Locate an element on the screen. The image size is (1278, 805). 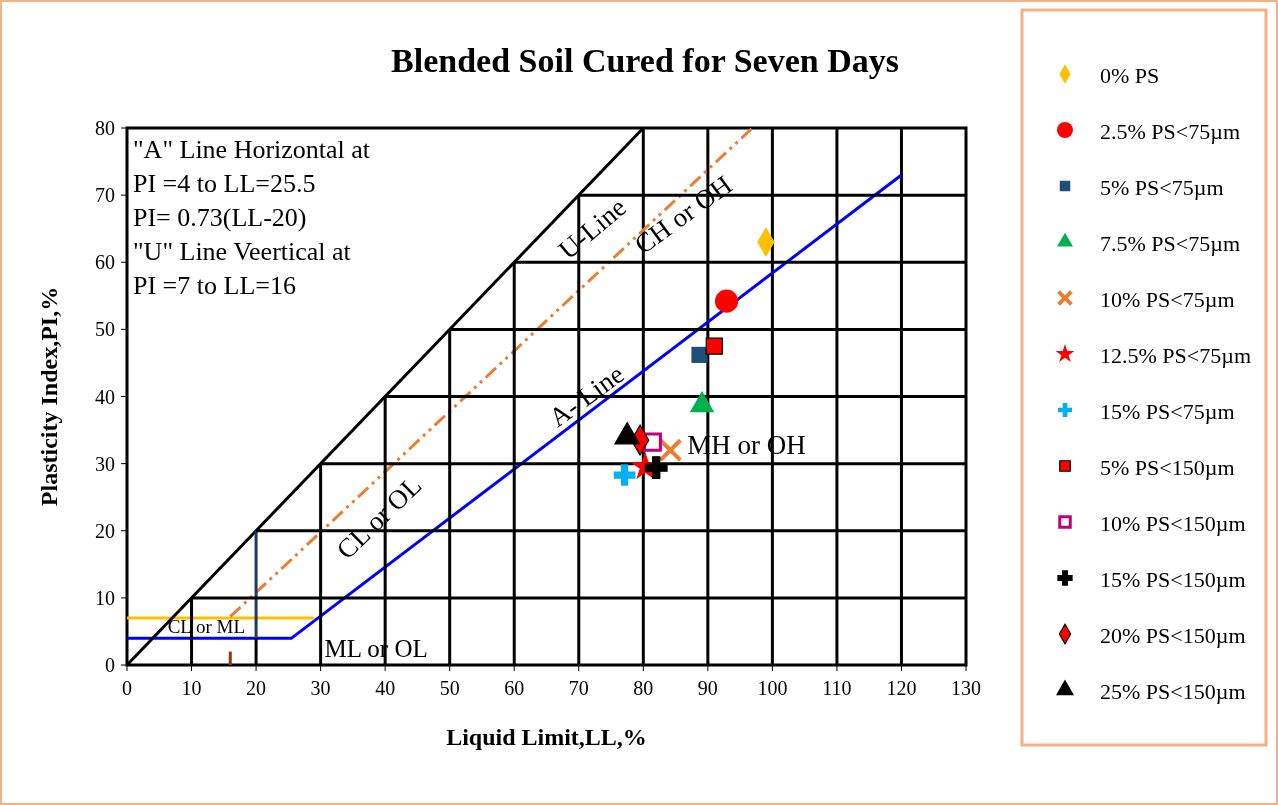
y-tick-label: 80 is located at coordinates (105, 128).